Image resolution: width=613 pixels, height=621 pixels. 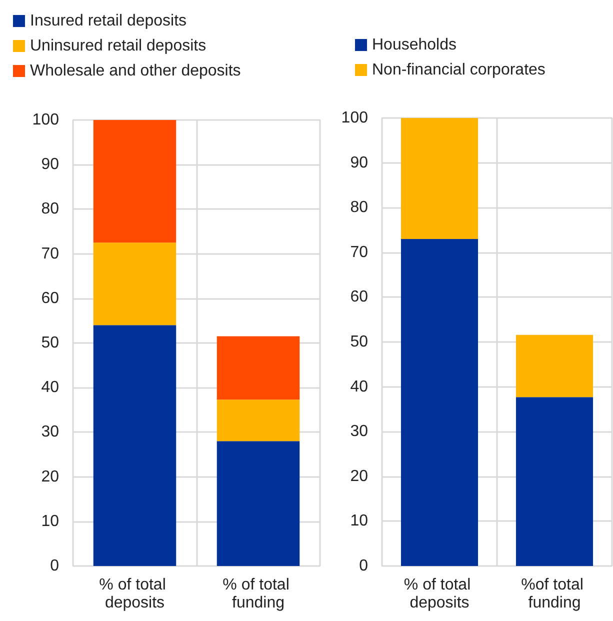 What do you see at coordinates (258, 594) in the screenshot?
I see `x-tick-label: % of total funding` at bounding box center [258, 594].